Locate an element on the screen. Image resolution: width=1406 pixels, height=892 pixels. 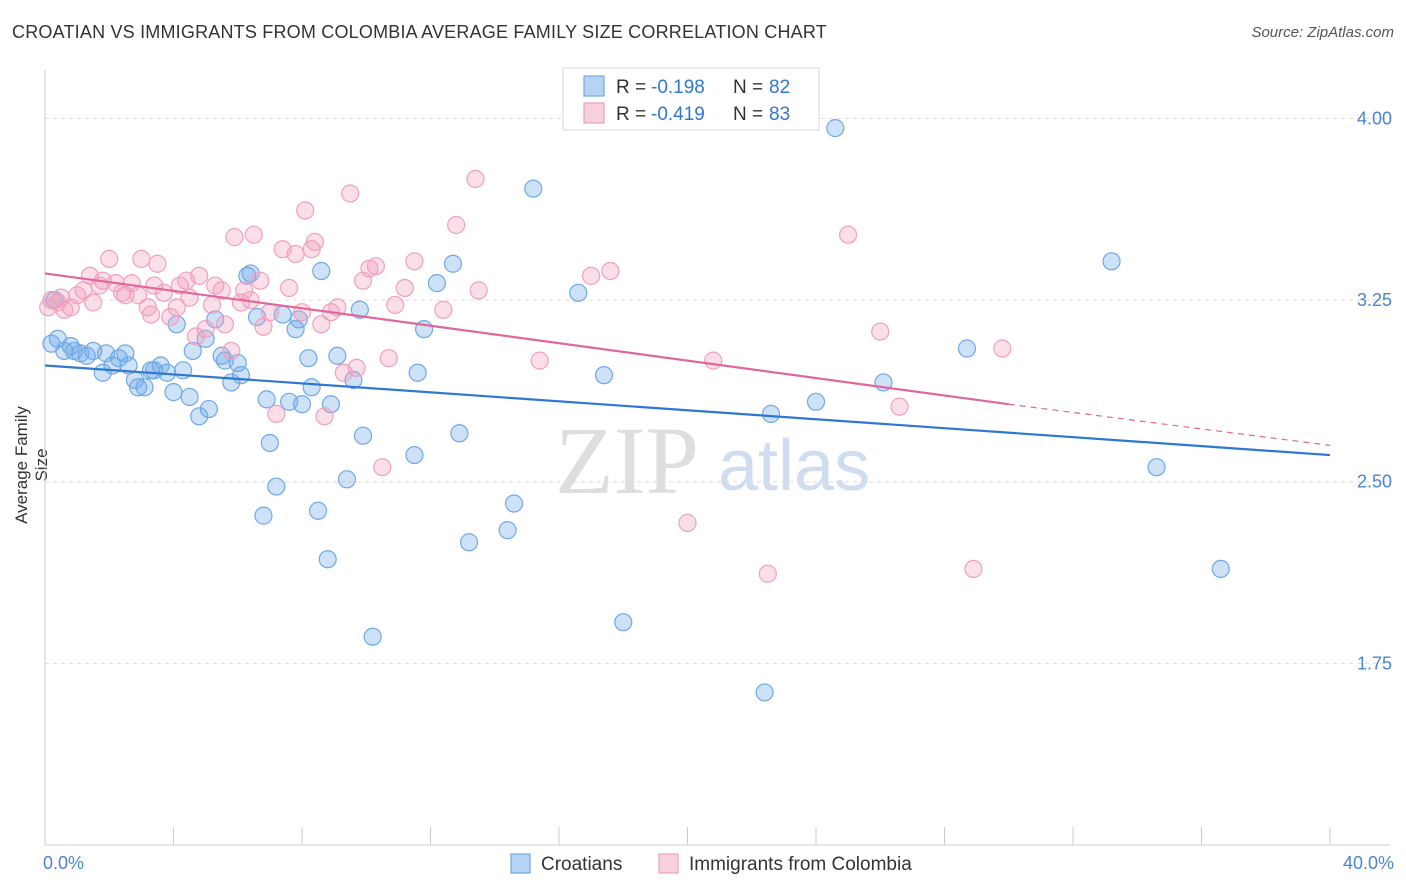
chart-source: Source: ZipAtlas.com is located at coordinates (1322, 32).